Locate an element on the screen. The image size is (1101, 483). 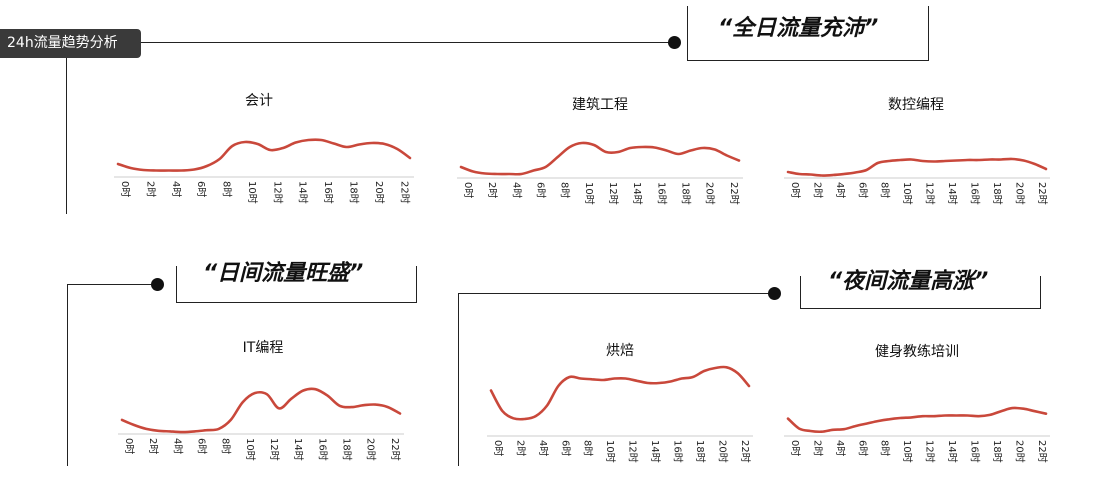
connector-dot-night is located at coordinates (774, 293).